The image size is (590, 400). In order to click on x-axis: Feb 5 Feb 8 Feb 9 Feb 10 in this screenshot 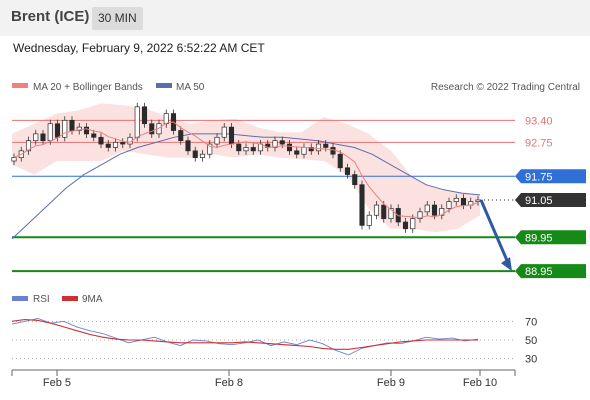, I will do `click(263, 379)`.